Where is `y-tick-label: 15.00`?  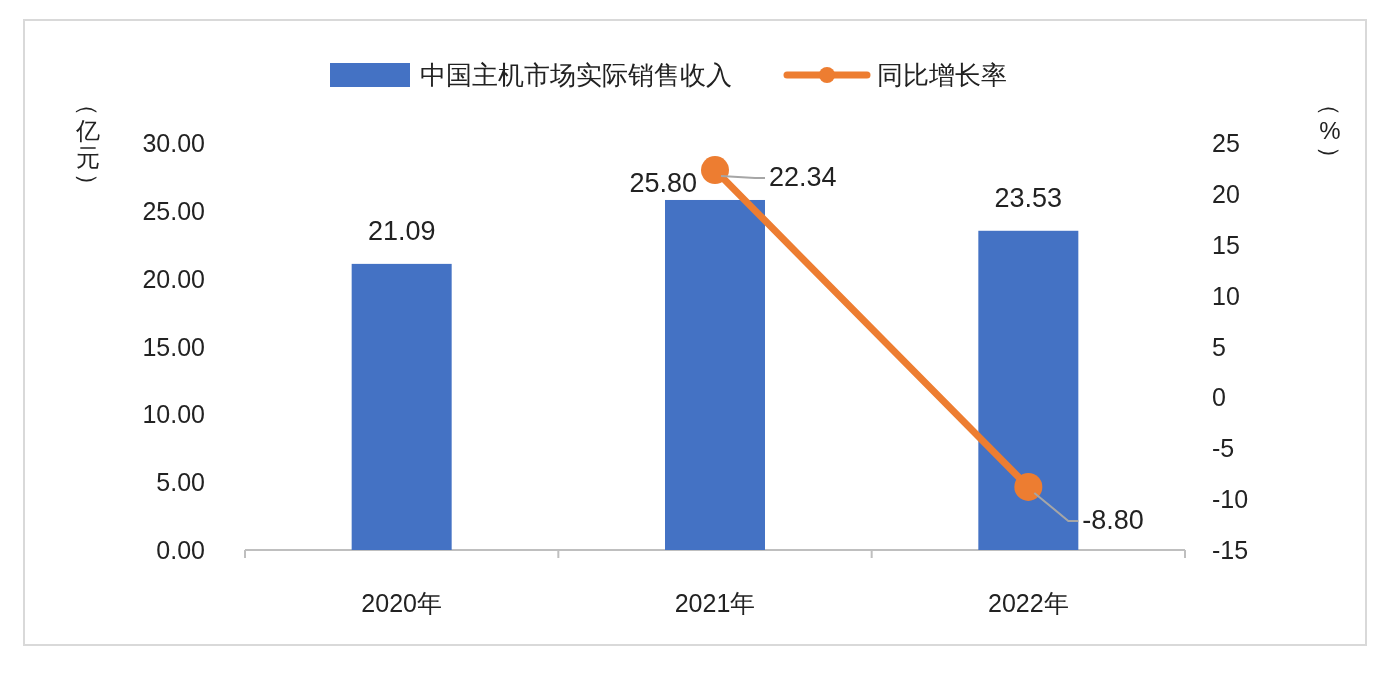 y-tick-label: 15.00 is located at coordinates (173, 346).